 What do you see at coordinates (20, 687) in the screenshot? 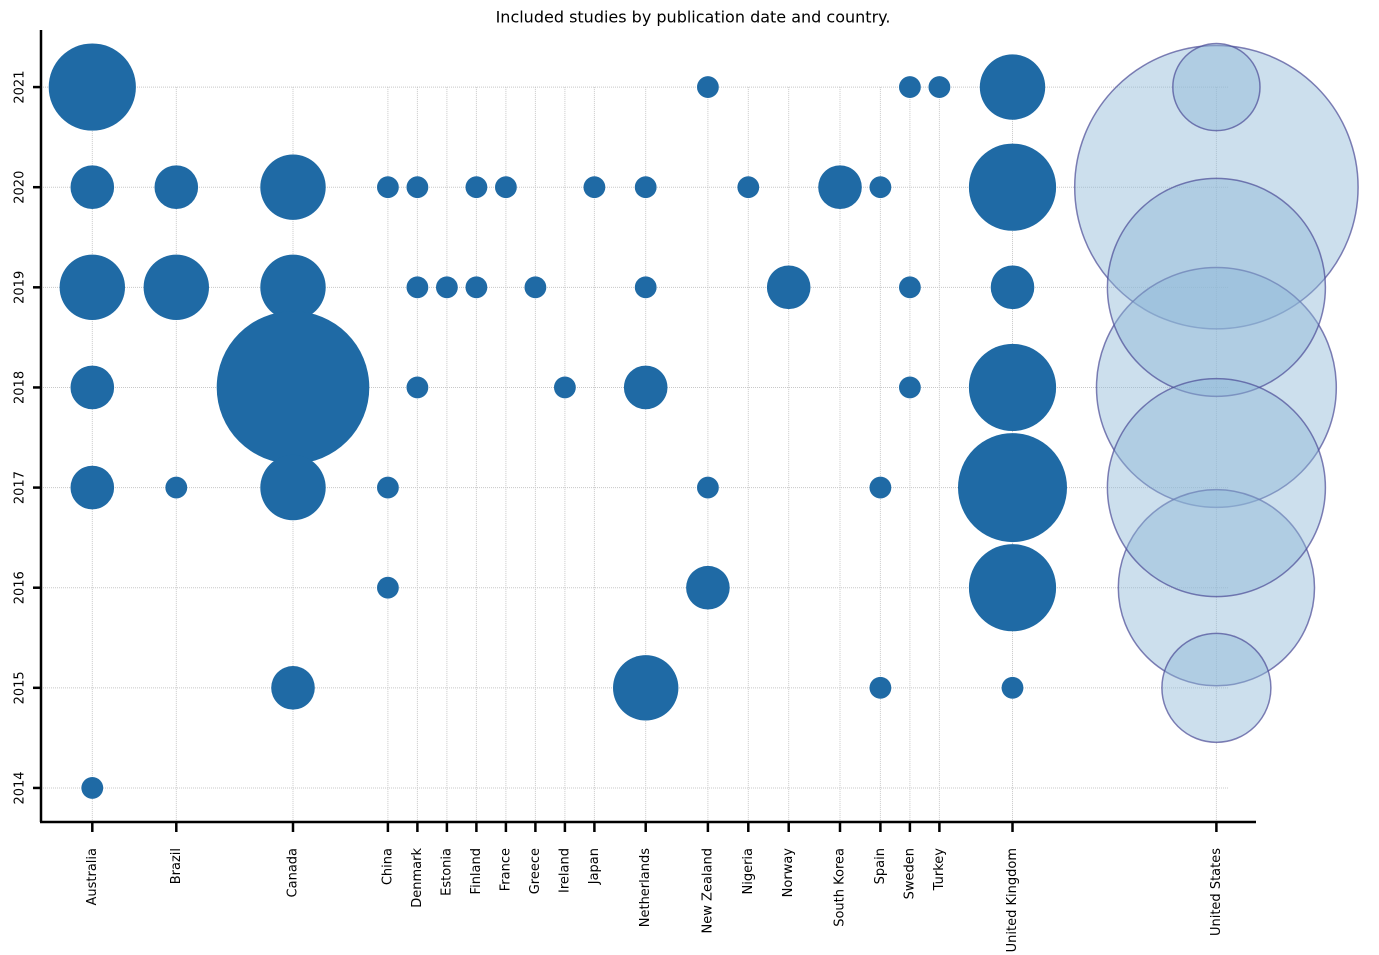
I see `y-tick-label: 2015` at bounding box center [20, 687].